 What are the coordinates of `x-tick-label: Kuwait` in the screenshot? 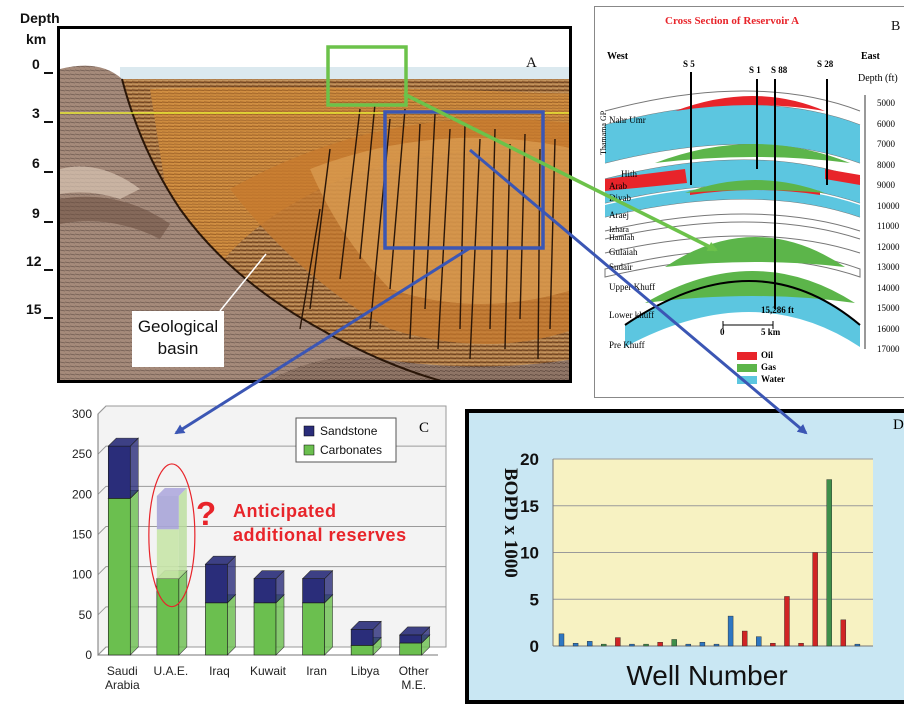 It's located at (268, 671).